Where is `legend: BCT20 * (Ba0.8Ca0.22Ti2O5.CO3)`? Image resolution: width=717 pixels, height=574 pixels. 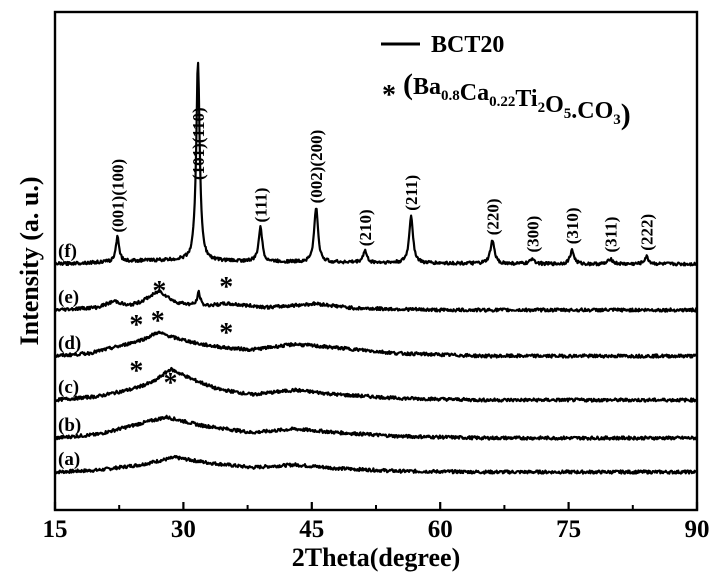
legend: BCT20 * (Ba0.8Ca0.22Ti2O5.CO3) is located at coordinates (506, 81).